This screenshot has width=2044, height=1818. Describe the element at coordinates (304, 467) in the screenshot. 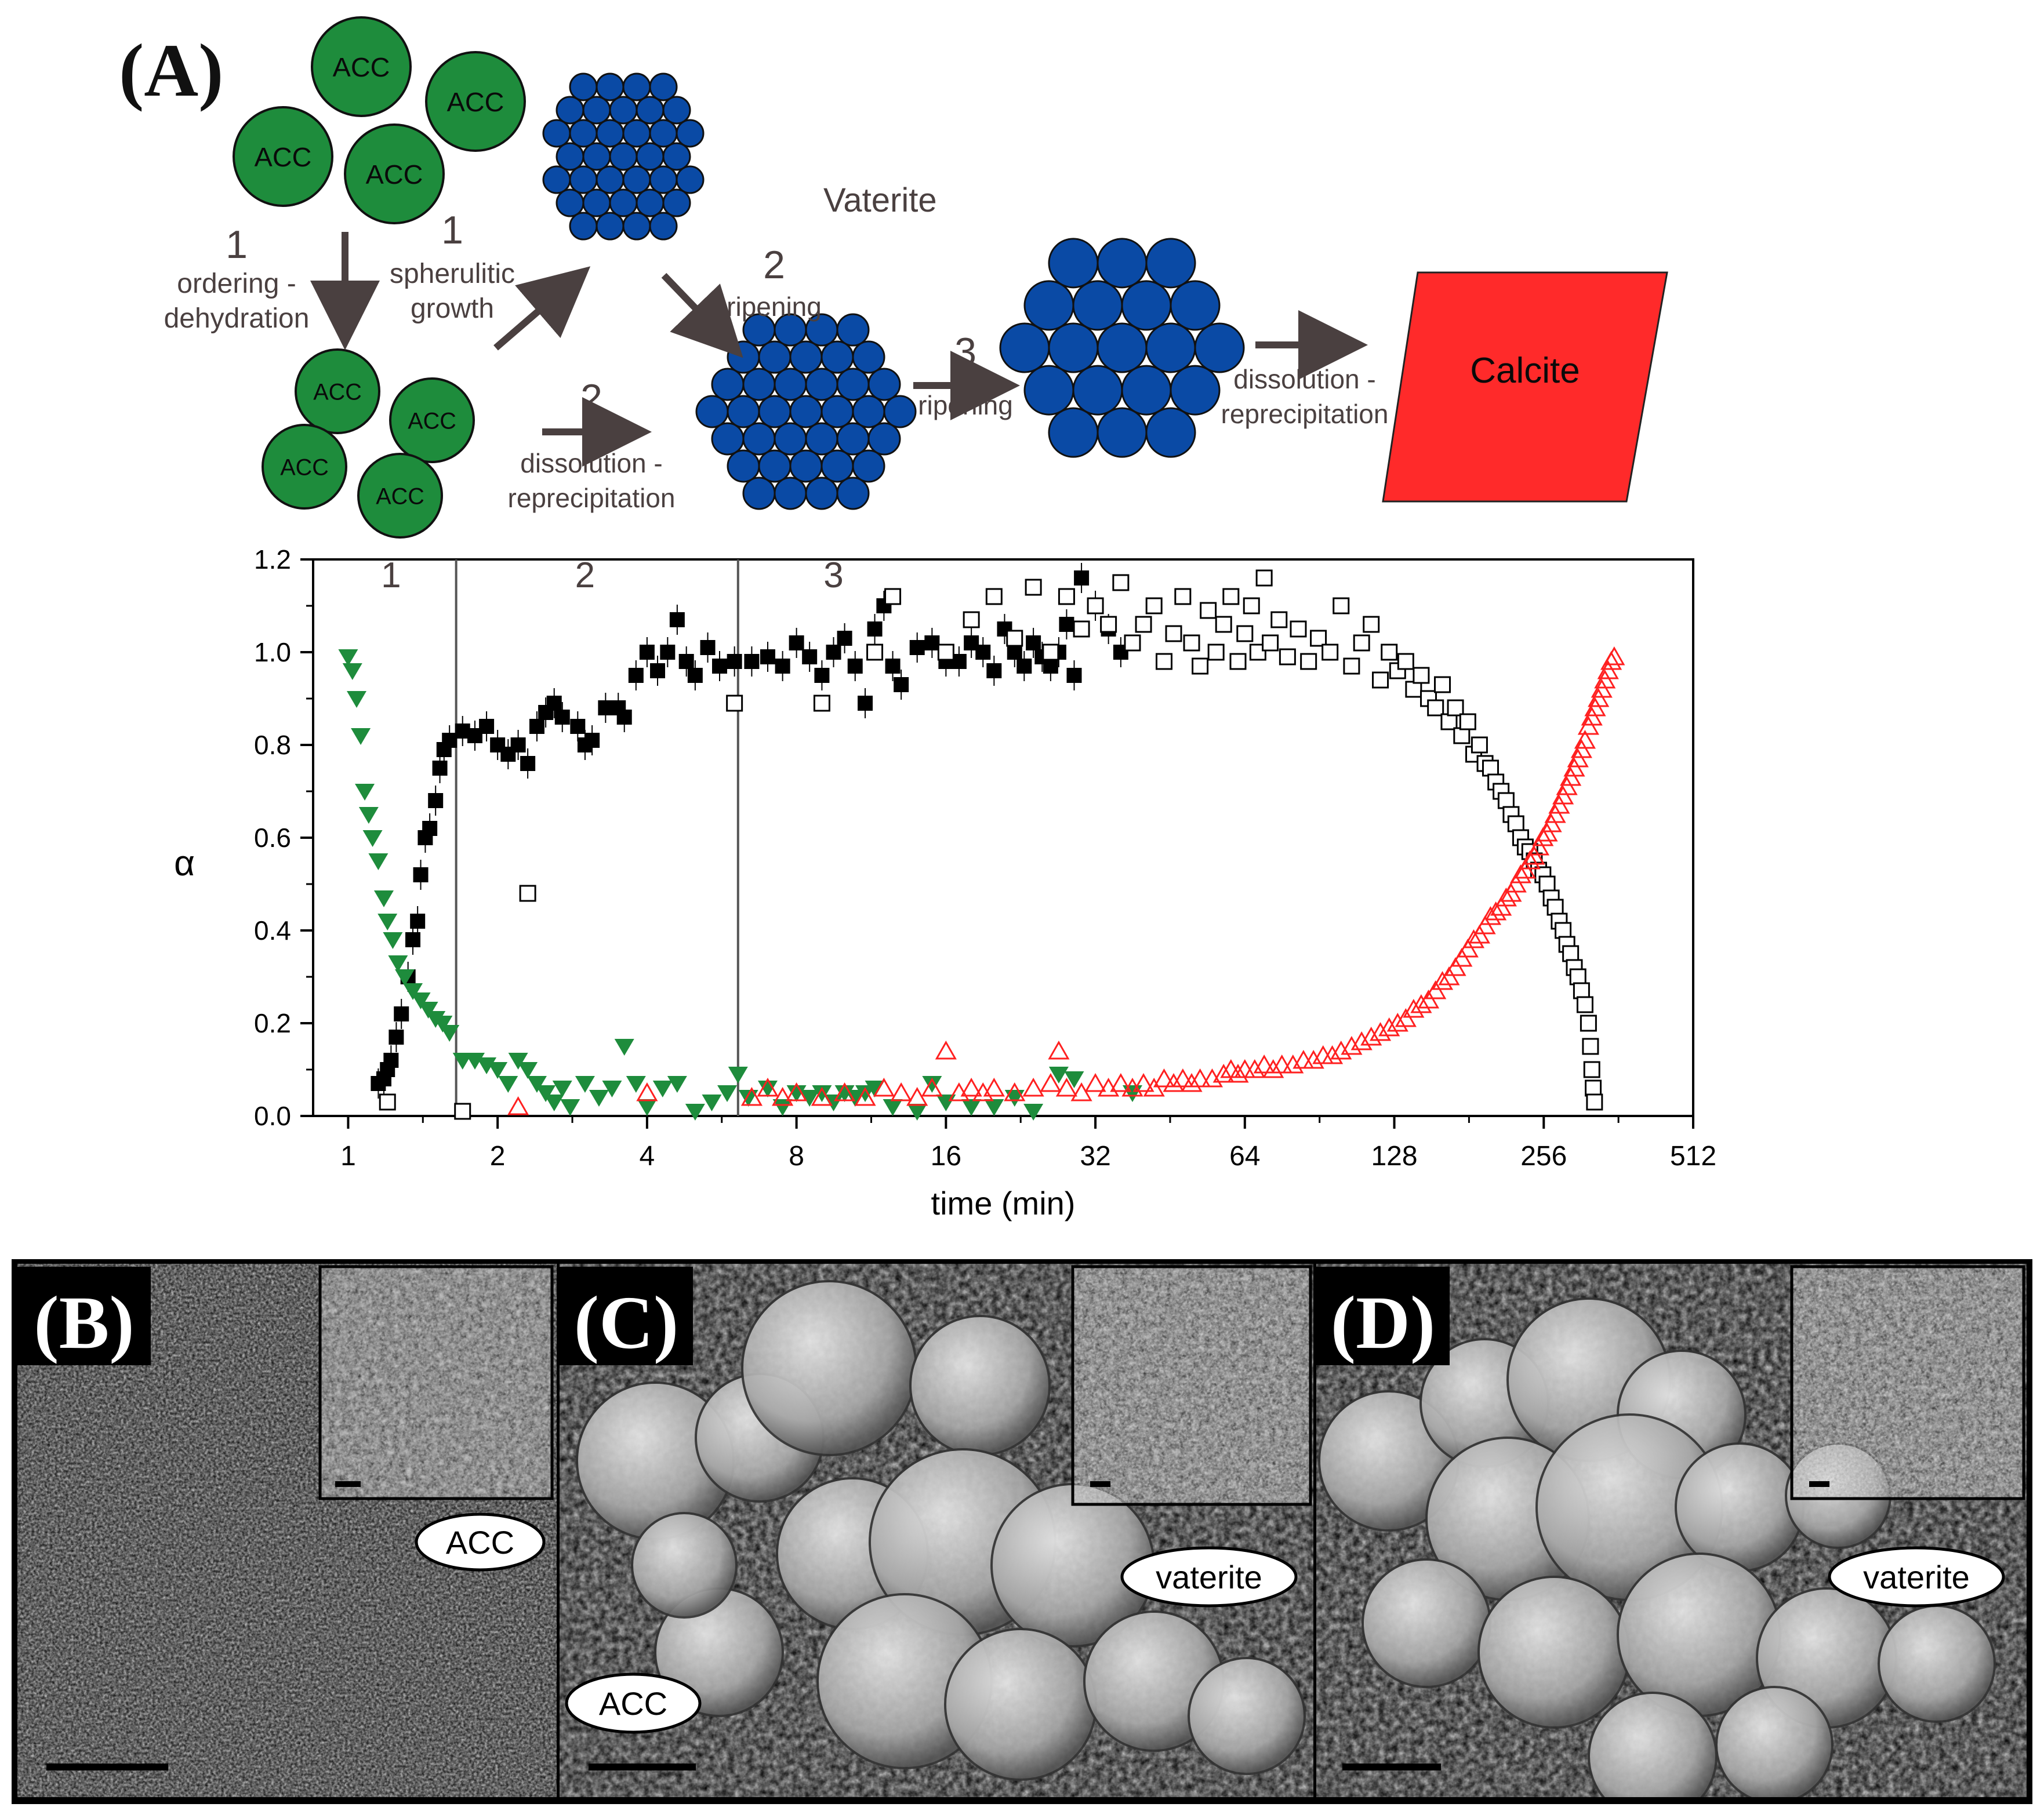

I see `acc-particle-label: ACC` at that location.